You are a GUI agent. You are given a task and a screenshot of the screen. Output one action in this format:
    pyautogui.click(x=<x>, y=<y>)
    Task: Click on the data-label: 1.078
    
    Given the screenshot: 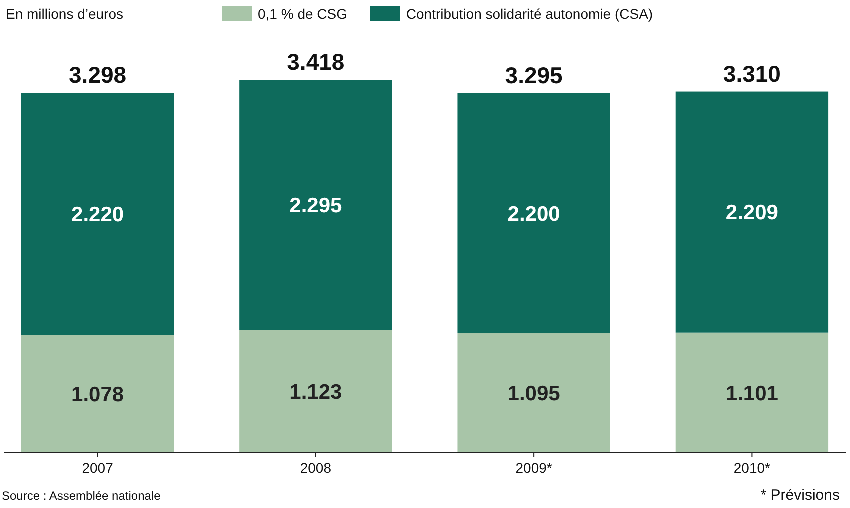 What is the action you would take?
    pyautogui.click(x=98, y=395)
    